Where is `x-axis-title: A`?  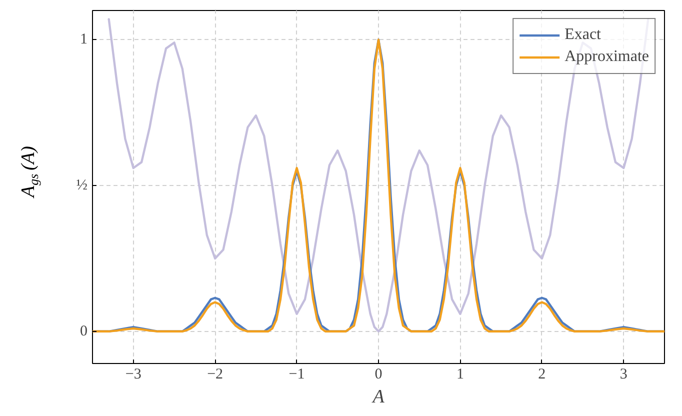
x-axis-title: A is located at coordinates (377, 397).